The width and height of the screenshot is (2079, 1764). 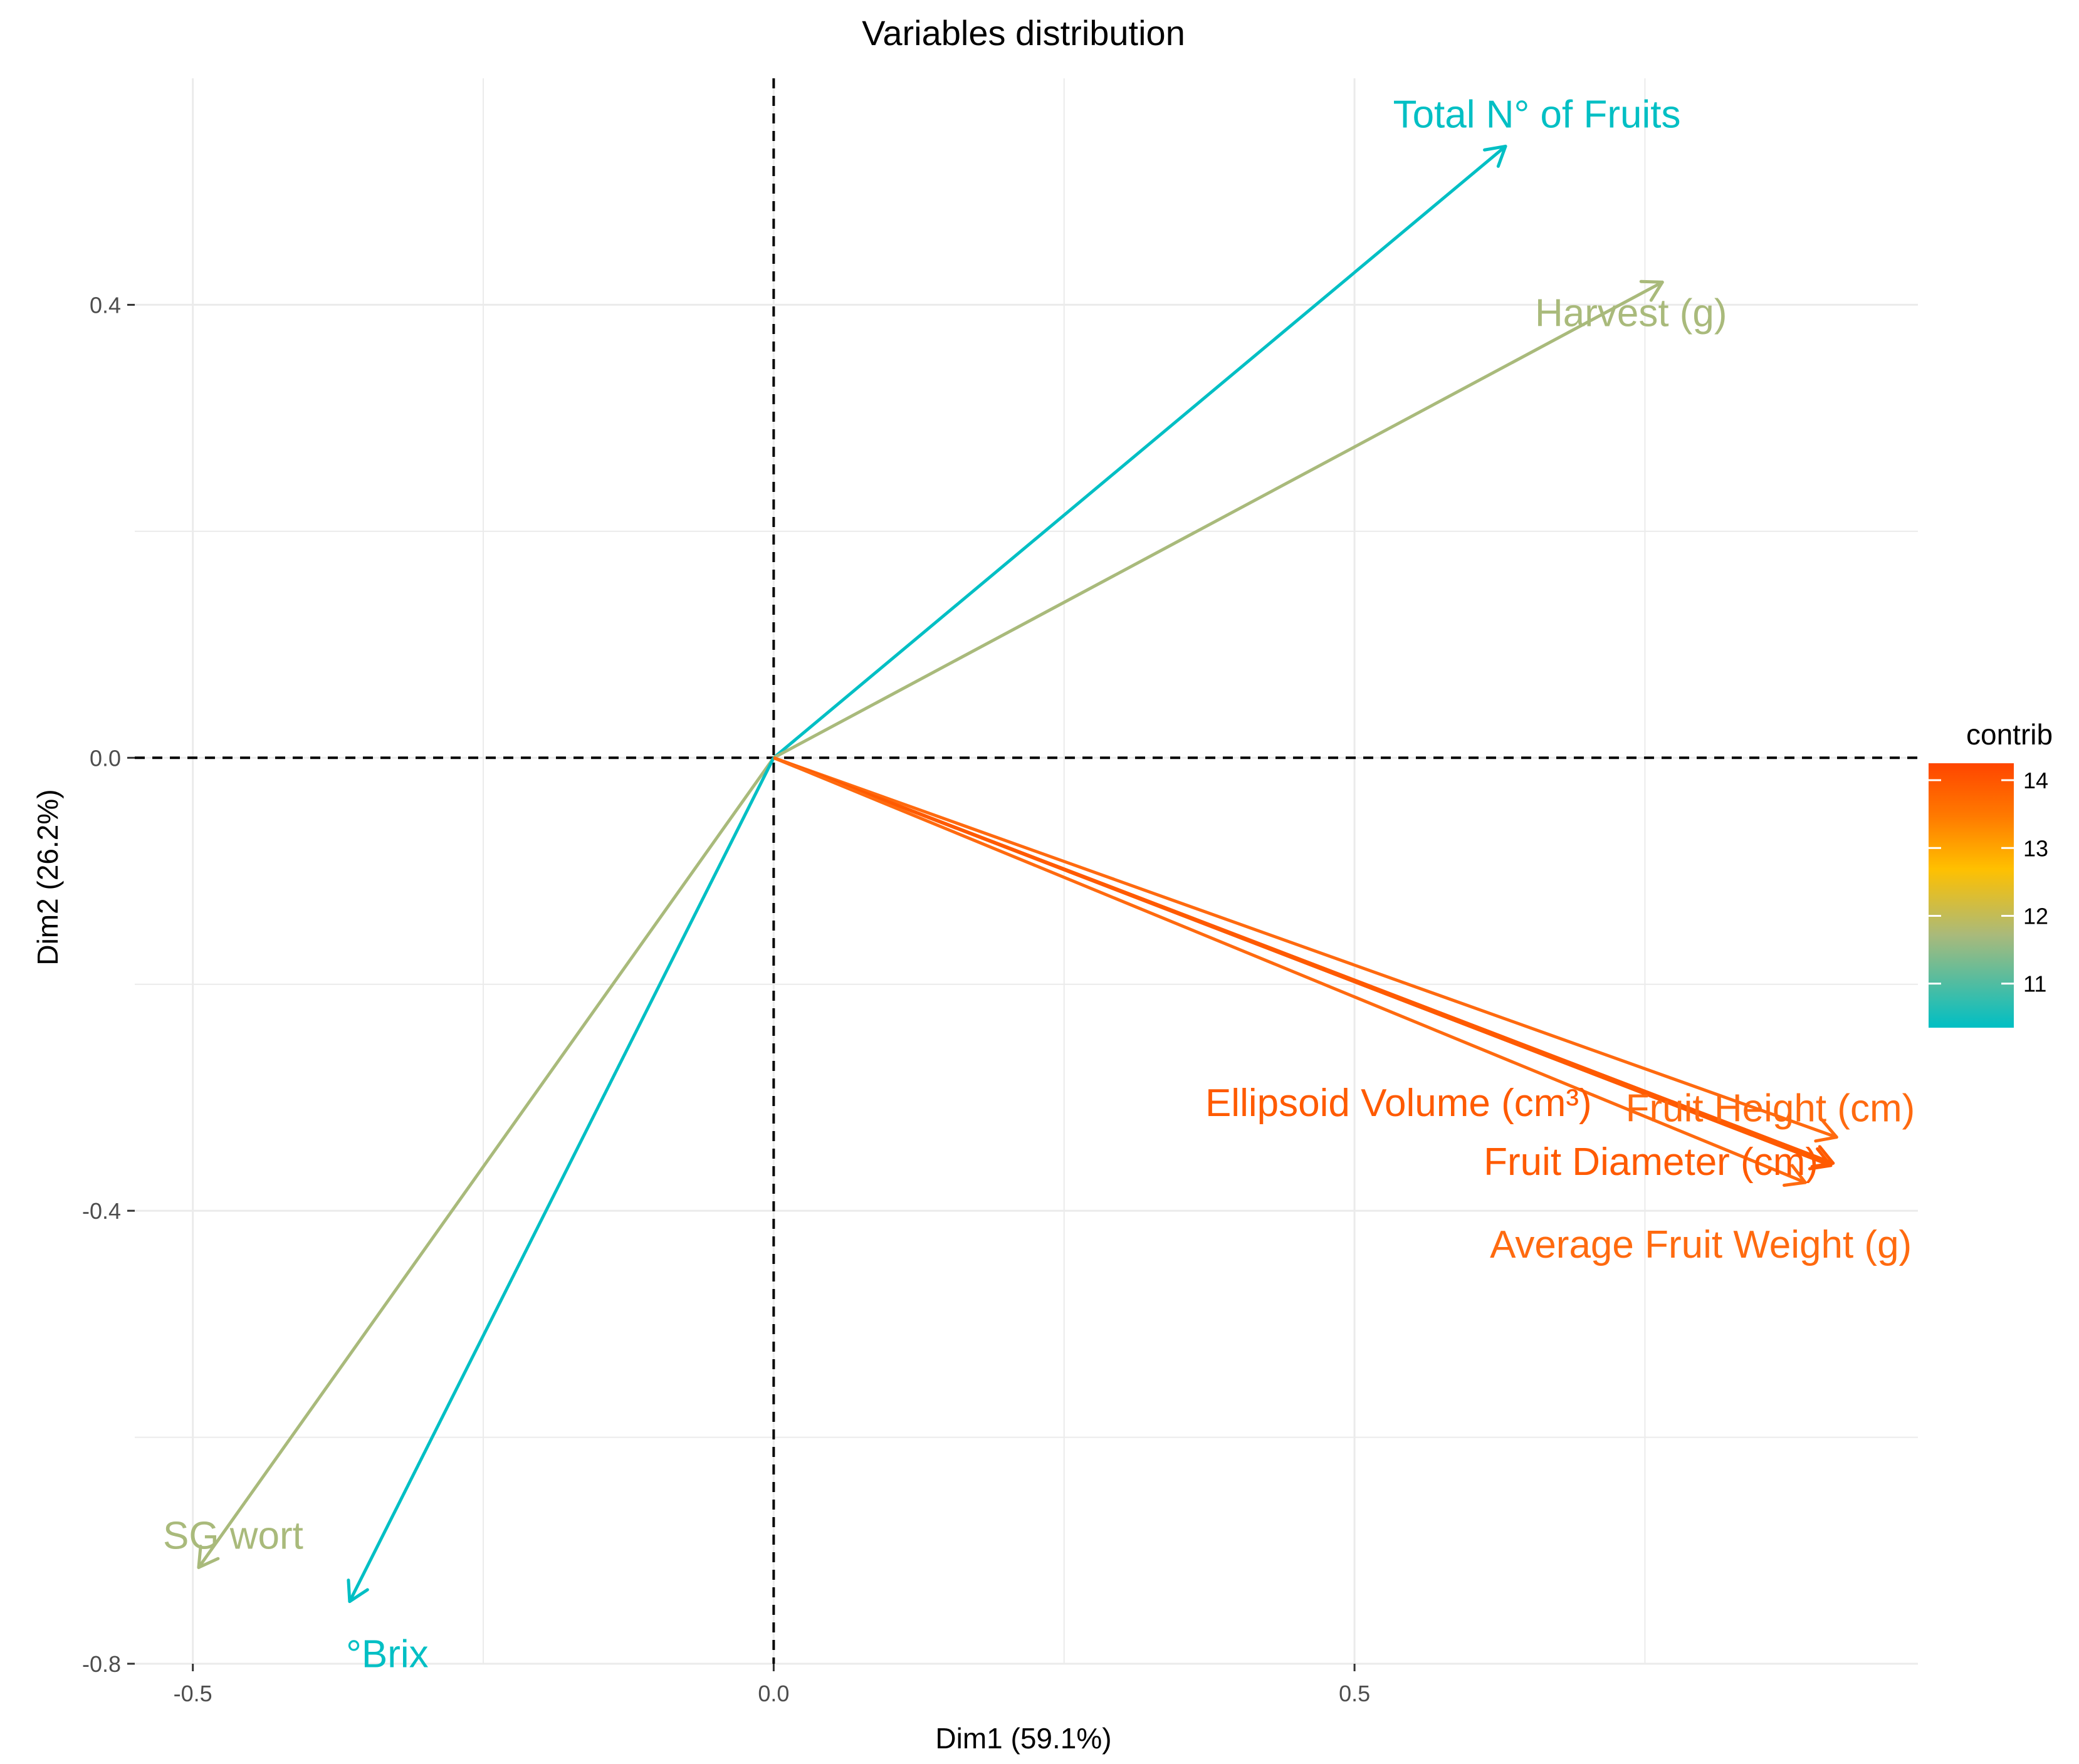 I want to click on y-tick-label: 0.0, so click(x=106, y=758).